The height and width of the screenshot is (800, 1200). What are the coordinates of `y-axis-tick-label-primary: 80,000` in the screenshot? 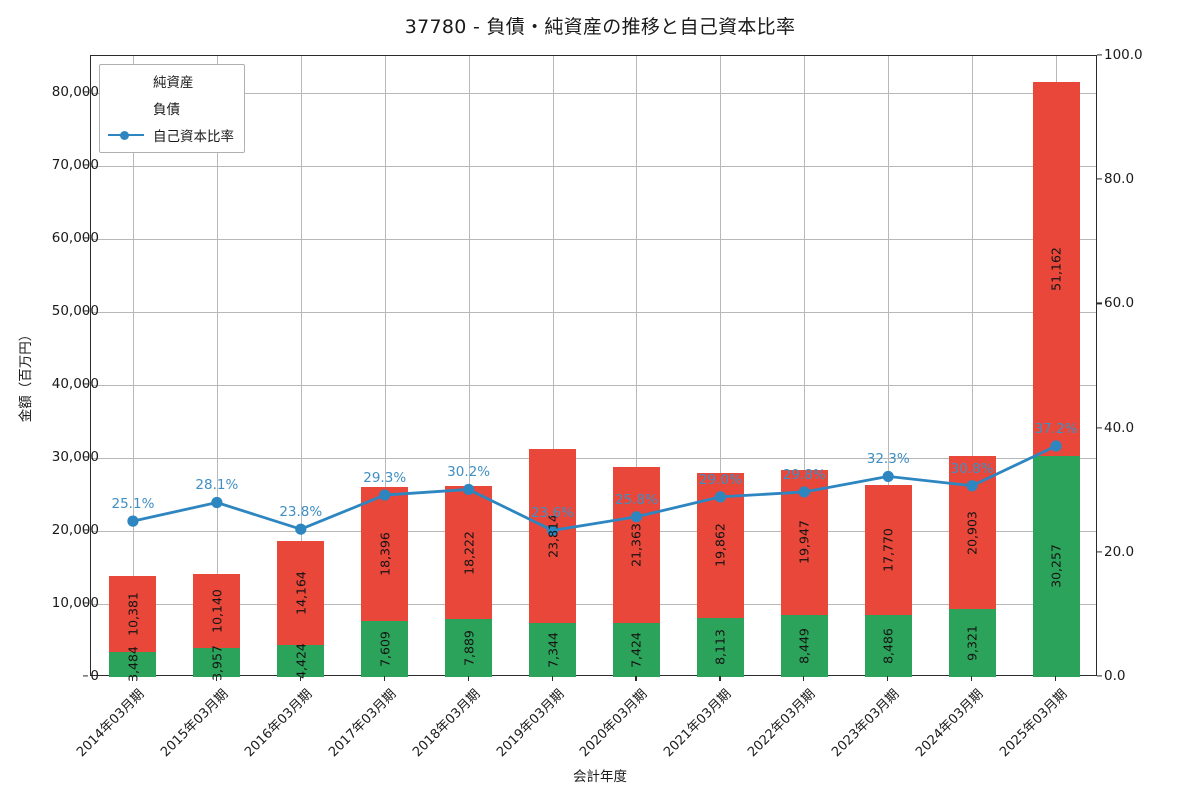 It's located at (75, 91).